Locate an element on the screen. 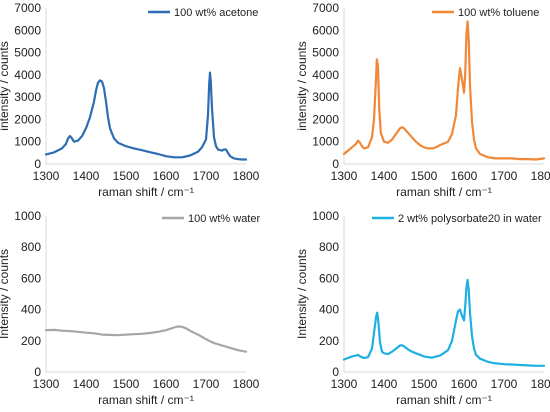 The height and width of the screenshot is (412, 550). legend-label: 100 wt% water is located at coordinates (224, 219).